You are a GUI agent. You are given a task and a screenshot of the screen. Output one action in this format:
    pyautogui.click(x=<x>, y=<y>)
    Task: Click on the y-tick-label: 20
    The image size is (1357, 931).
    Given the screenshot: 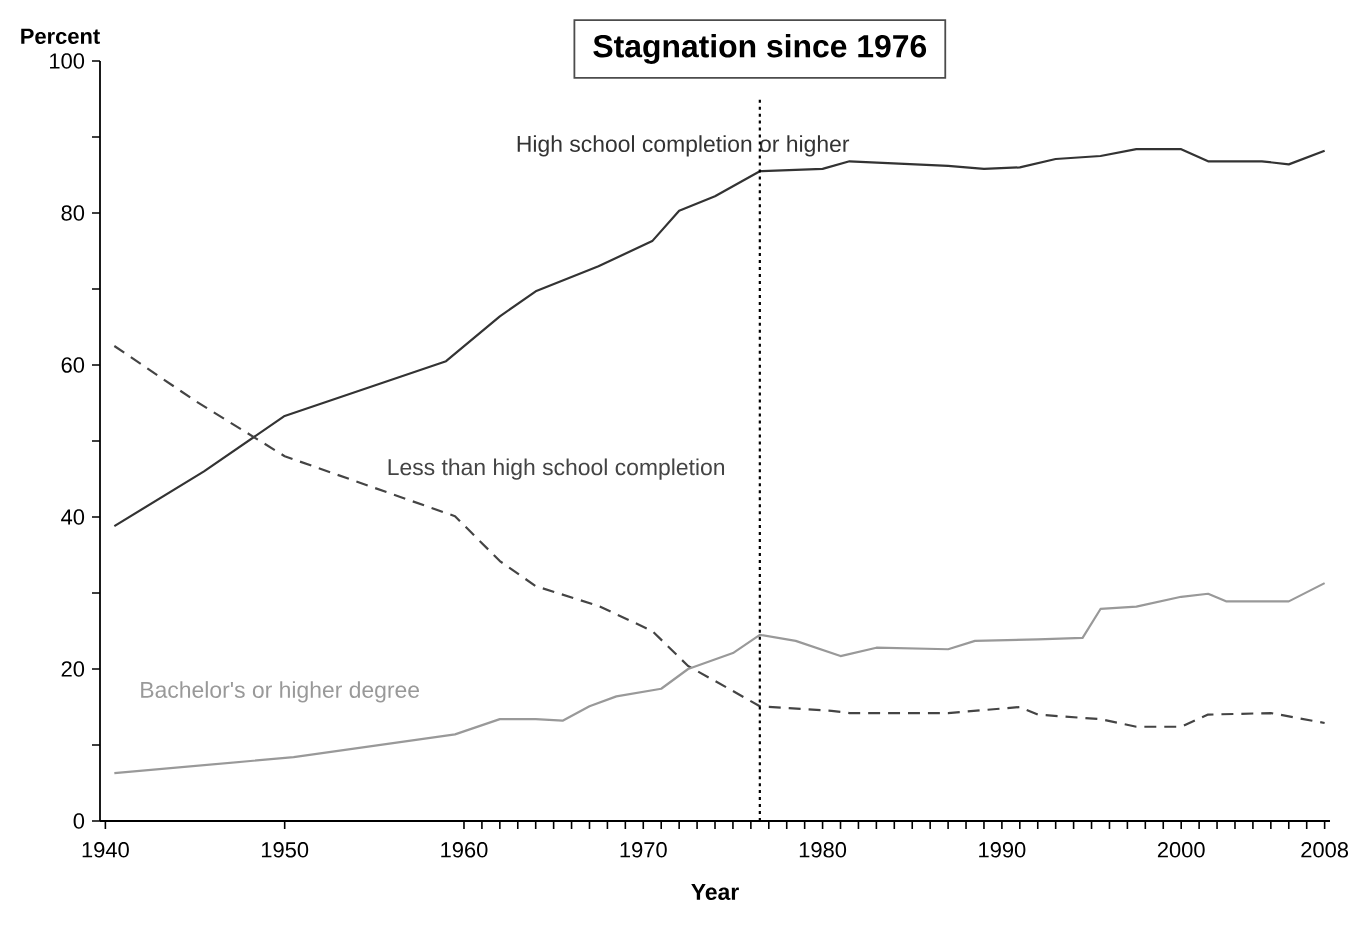 What is the action you would take?
    pyautogui.click(x=73, y=669)
    